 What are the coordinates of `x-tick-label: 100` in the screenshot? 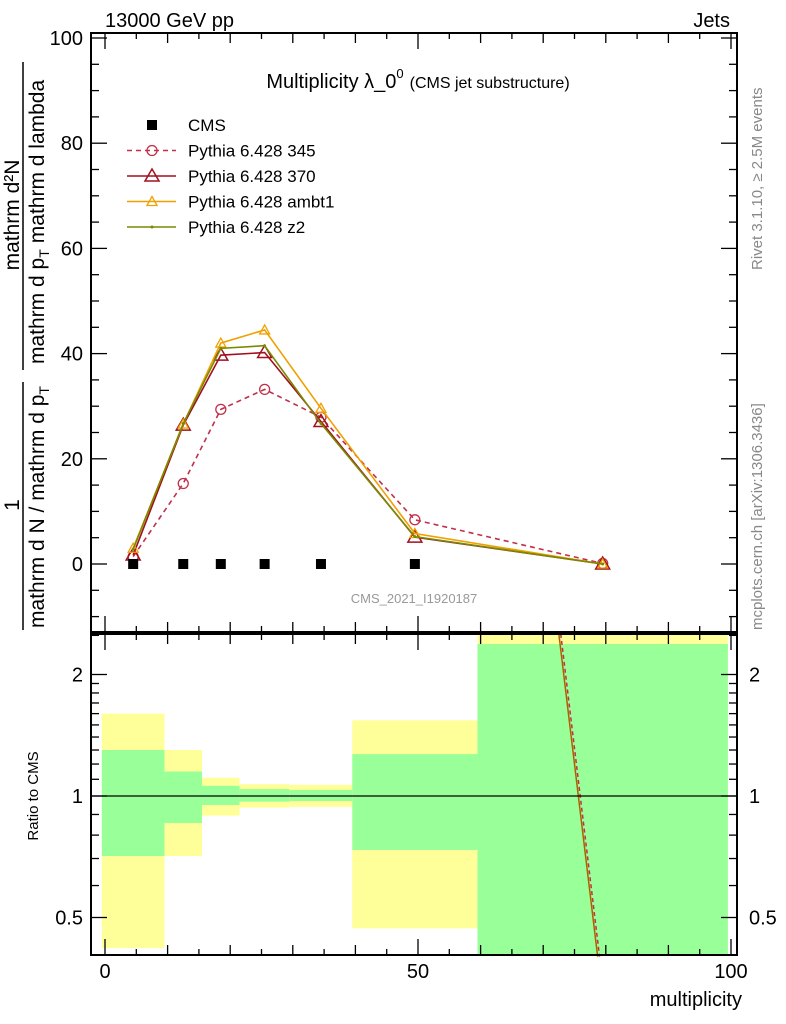 It's located at (730, 972).